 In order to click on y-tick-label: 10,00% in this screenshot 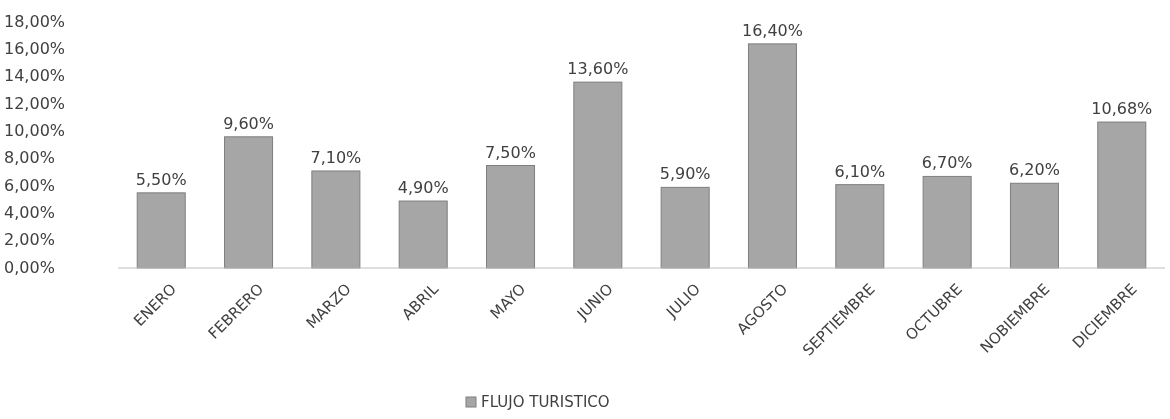, I will do `click(35, 130)`.